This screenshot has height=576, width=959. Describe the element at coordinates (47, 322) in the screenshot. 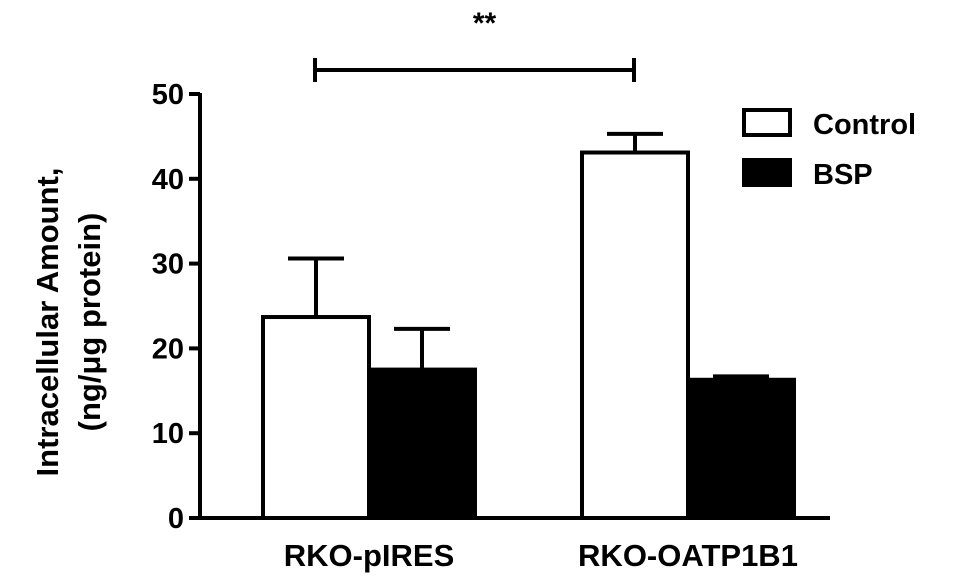

I see `y-axis-title-line1: Intracellular Amount,` at that location.